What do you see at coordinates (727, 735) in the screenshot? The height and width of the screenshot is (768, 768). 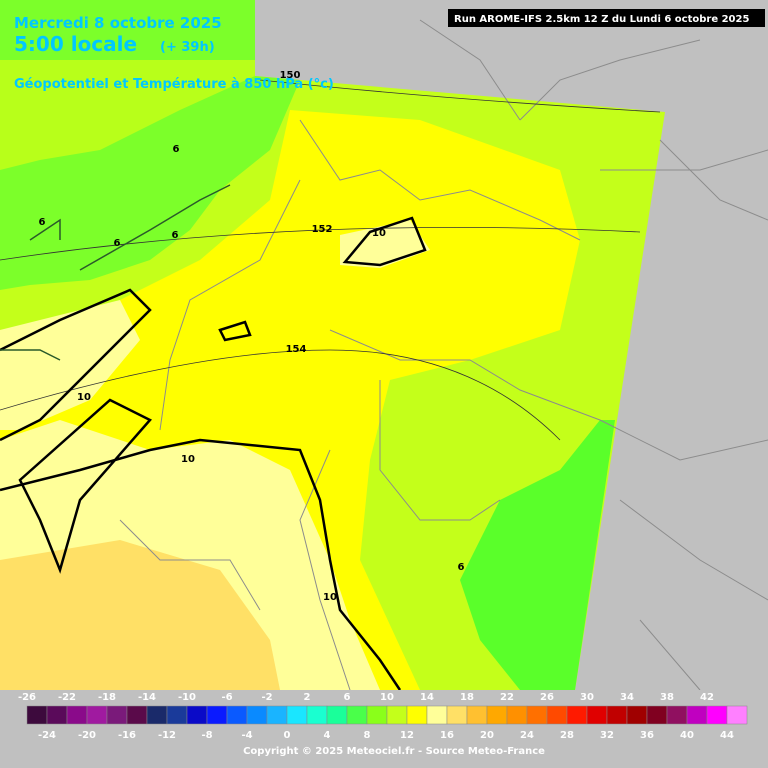 I see `colorbar-label: 44` at bounding box center [727, 735].